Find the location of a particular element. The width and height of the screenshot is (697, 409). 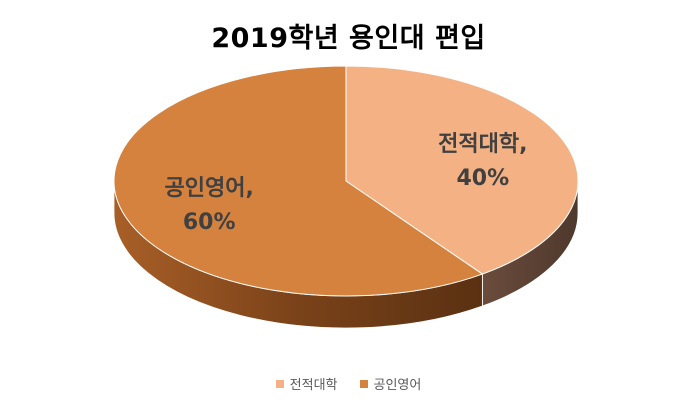

data-label-value-공인영어: 60% is located at coordinates (209, 222).